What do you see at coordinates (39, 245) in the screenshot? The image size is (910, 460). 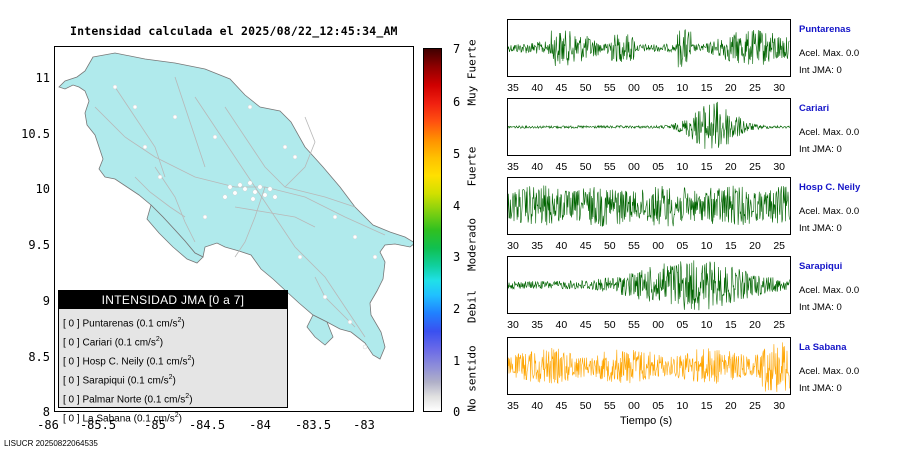 I see `map-y-tick: 9.5` at bounding box center [39, 245].